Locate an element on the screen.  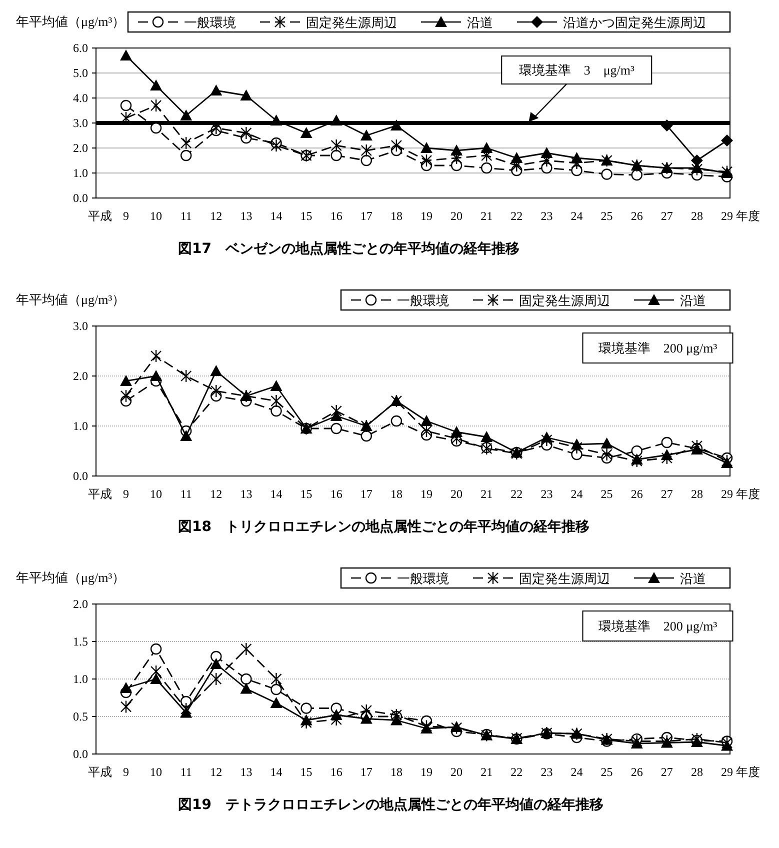
text: 図18 トリクロロエチレンの地点属性ごとの年平均値の経年推移 is located at coordinates (384, 527).